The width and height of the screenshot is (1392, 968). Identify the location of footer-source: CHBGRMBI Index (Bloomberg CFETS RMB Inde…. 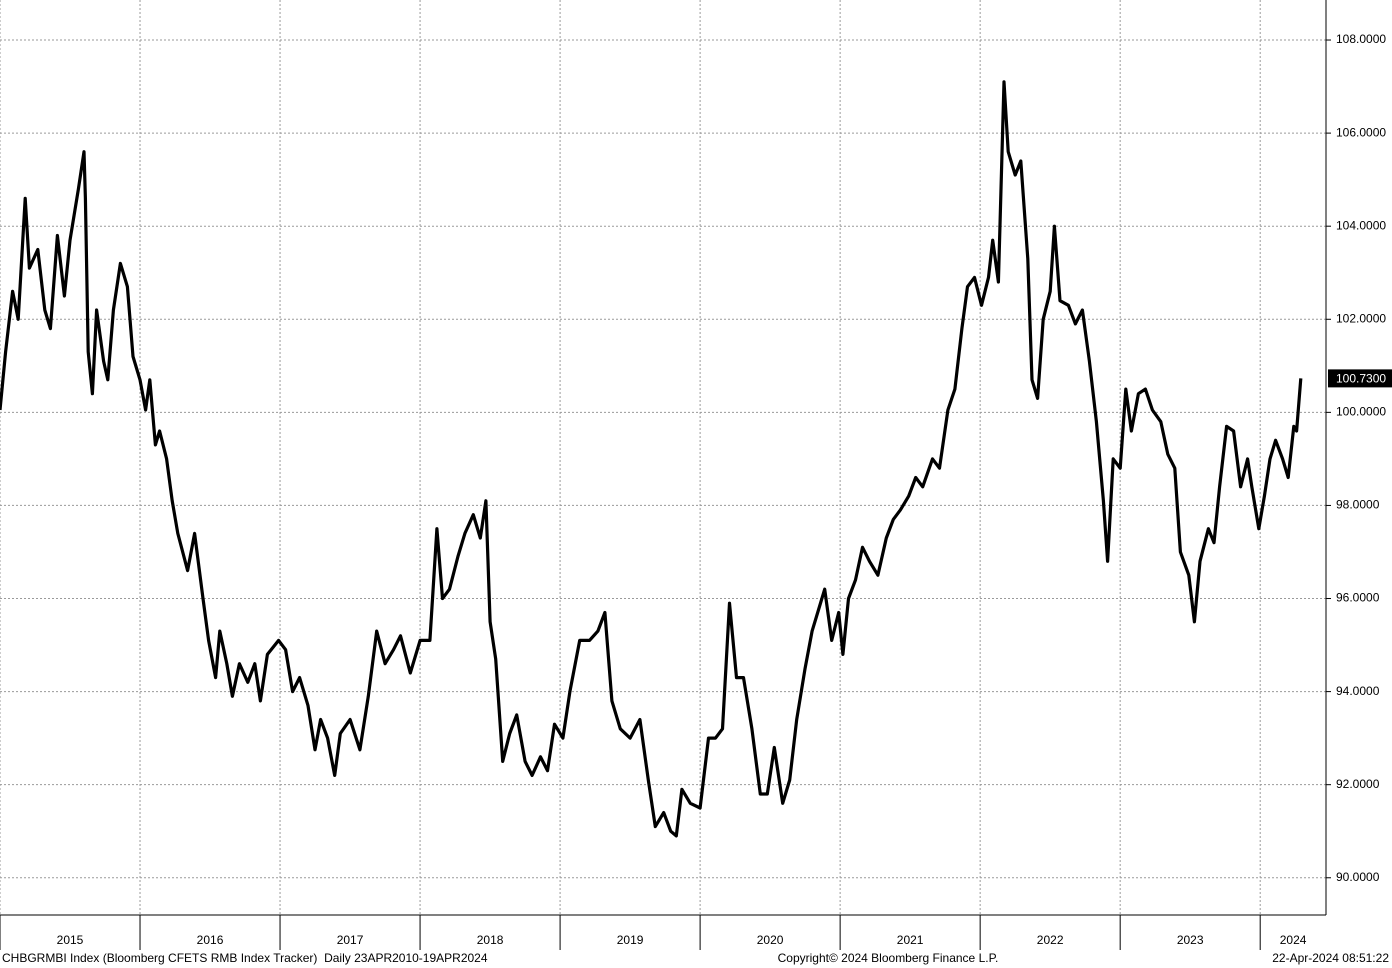
(245, 958).